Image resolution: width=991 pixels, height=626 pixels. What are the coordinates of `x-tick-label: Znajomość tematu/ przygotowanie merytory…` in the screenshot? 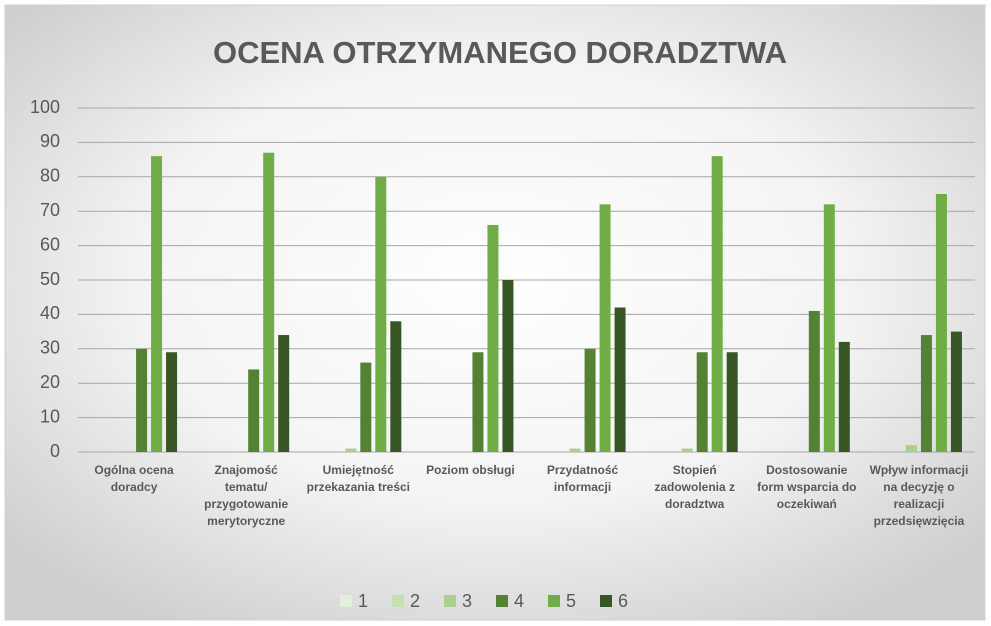 It's located at (246, 495).